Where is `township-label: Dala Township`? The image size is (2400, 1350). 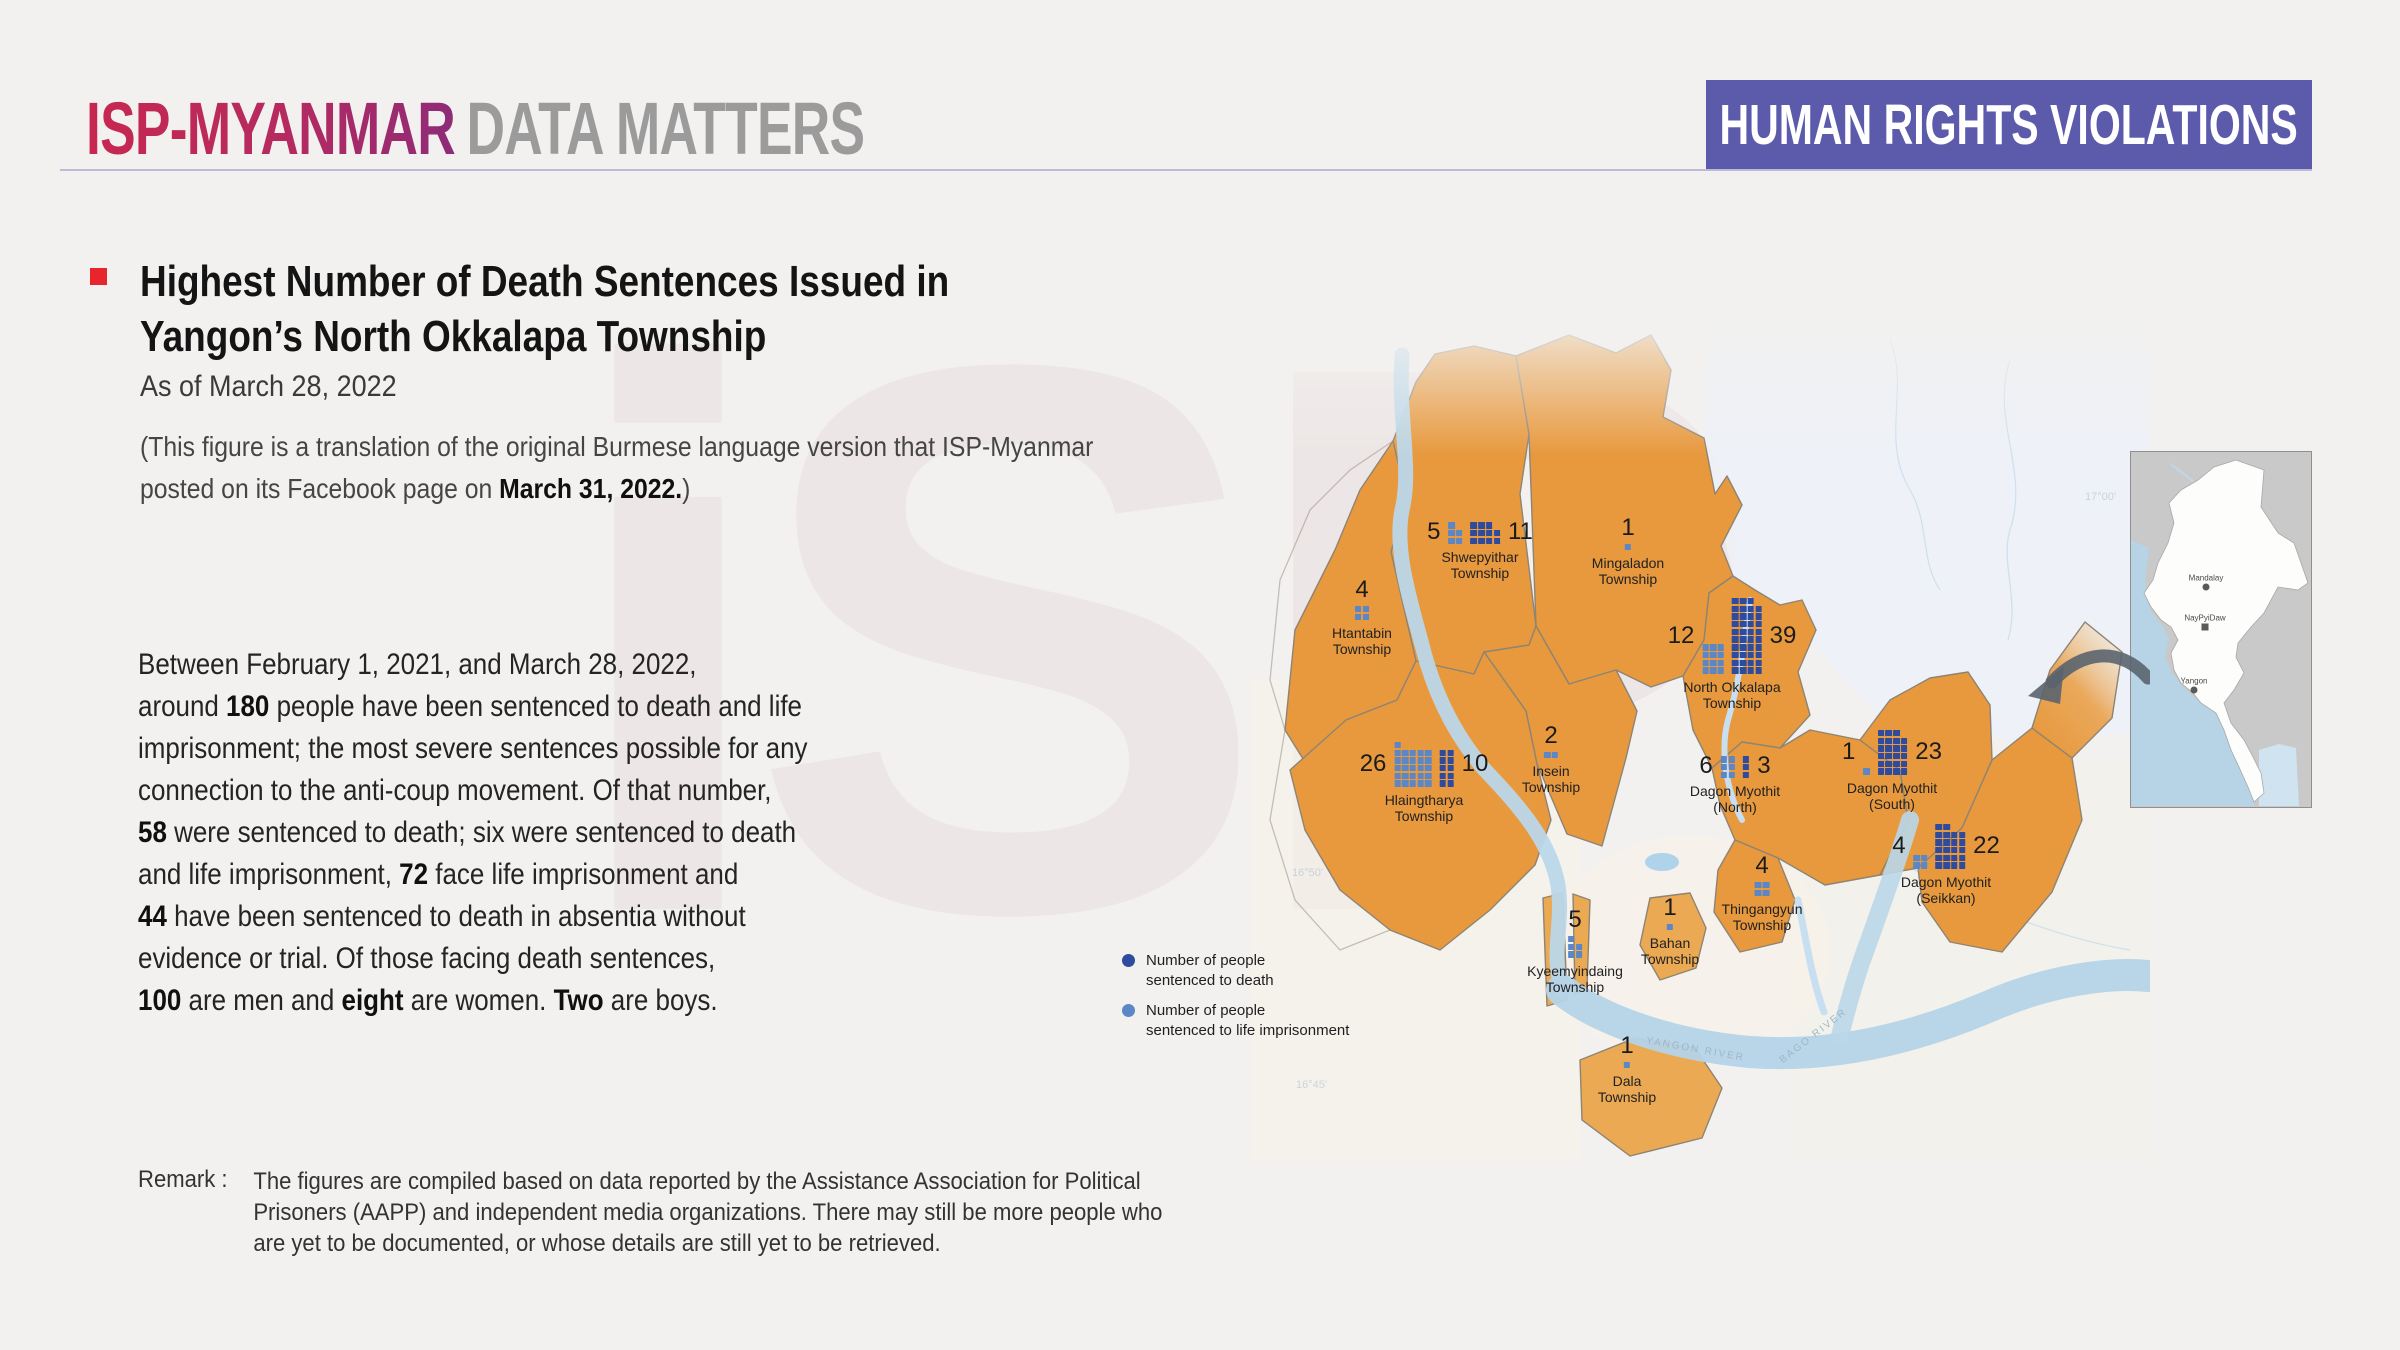
township-label: Dala Township is located at coordinates (1627, 1089).